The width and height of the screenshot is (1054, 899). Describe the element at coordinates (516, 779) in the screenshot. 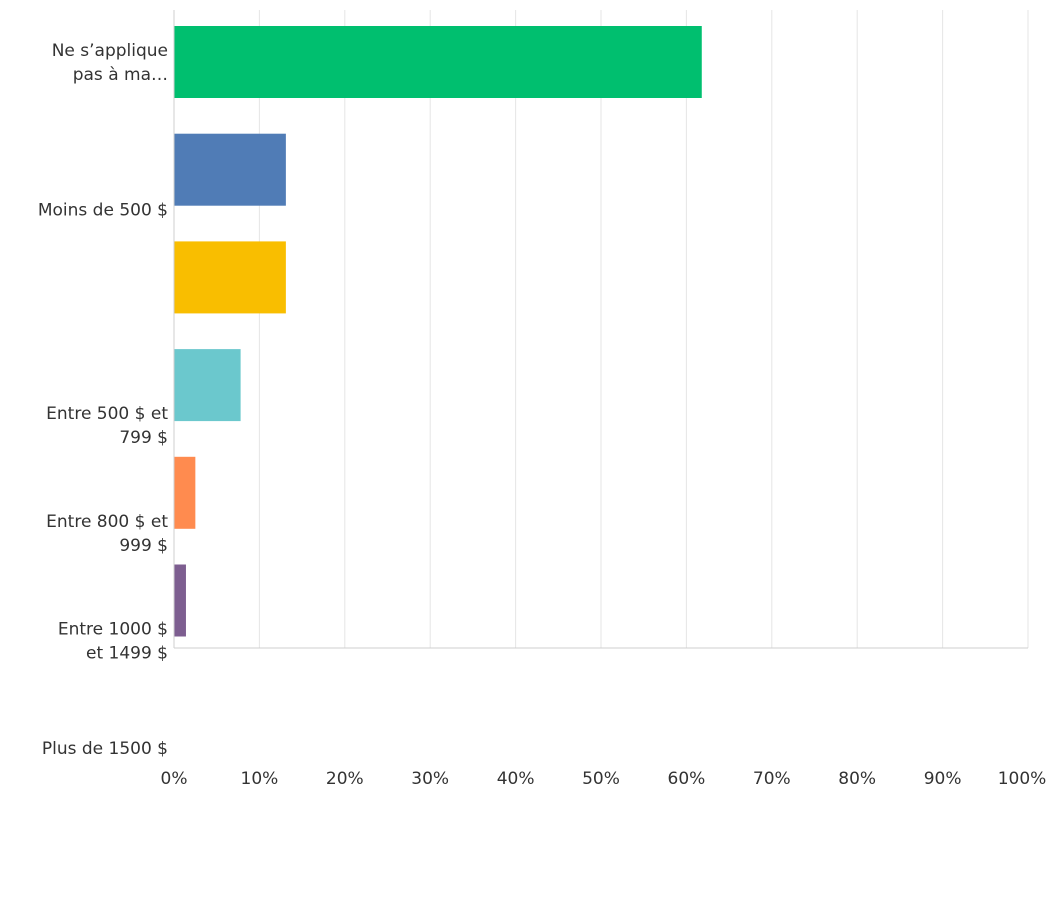

I see `x-tick-label: 40%` at that location.